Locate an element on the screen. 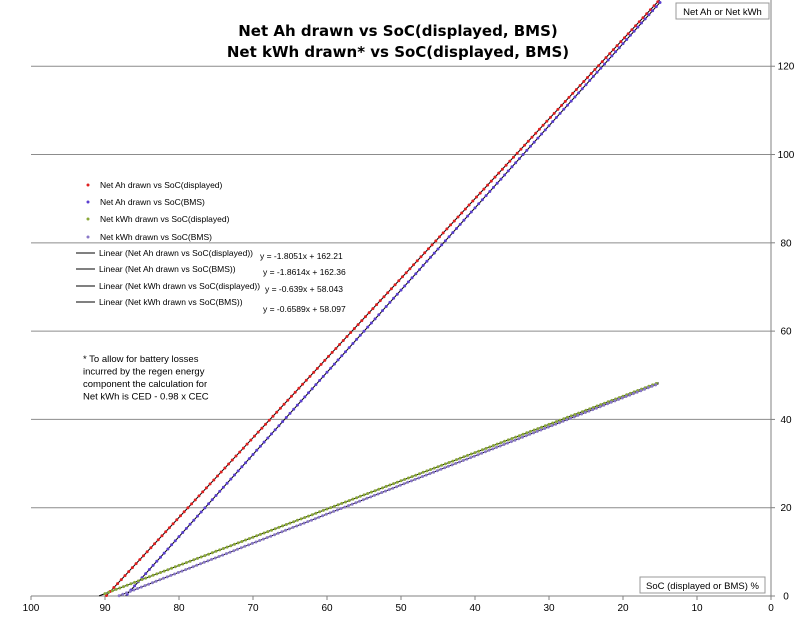 The height and width of the screenshot is (622, 800). x-tick-label-30: 30 is located at coordinates (549, 608).